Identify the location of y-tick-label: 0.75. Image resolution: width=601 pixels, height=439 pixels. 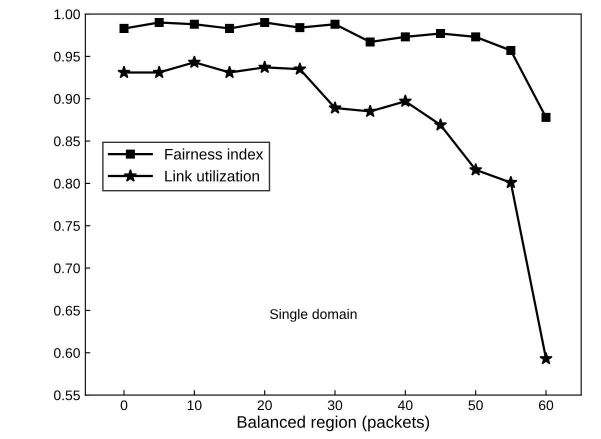
(67, 226).